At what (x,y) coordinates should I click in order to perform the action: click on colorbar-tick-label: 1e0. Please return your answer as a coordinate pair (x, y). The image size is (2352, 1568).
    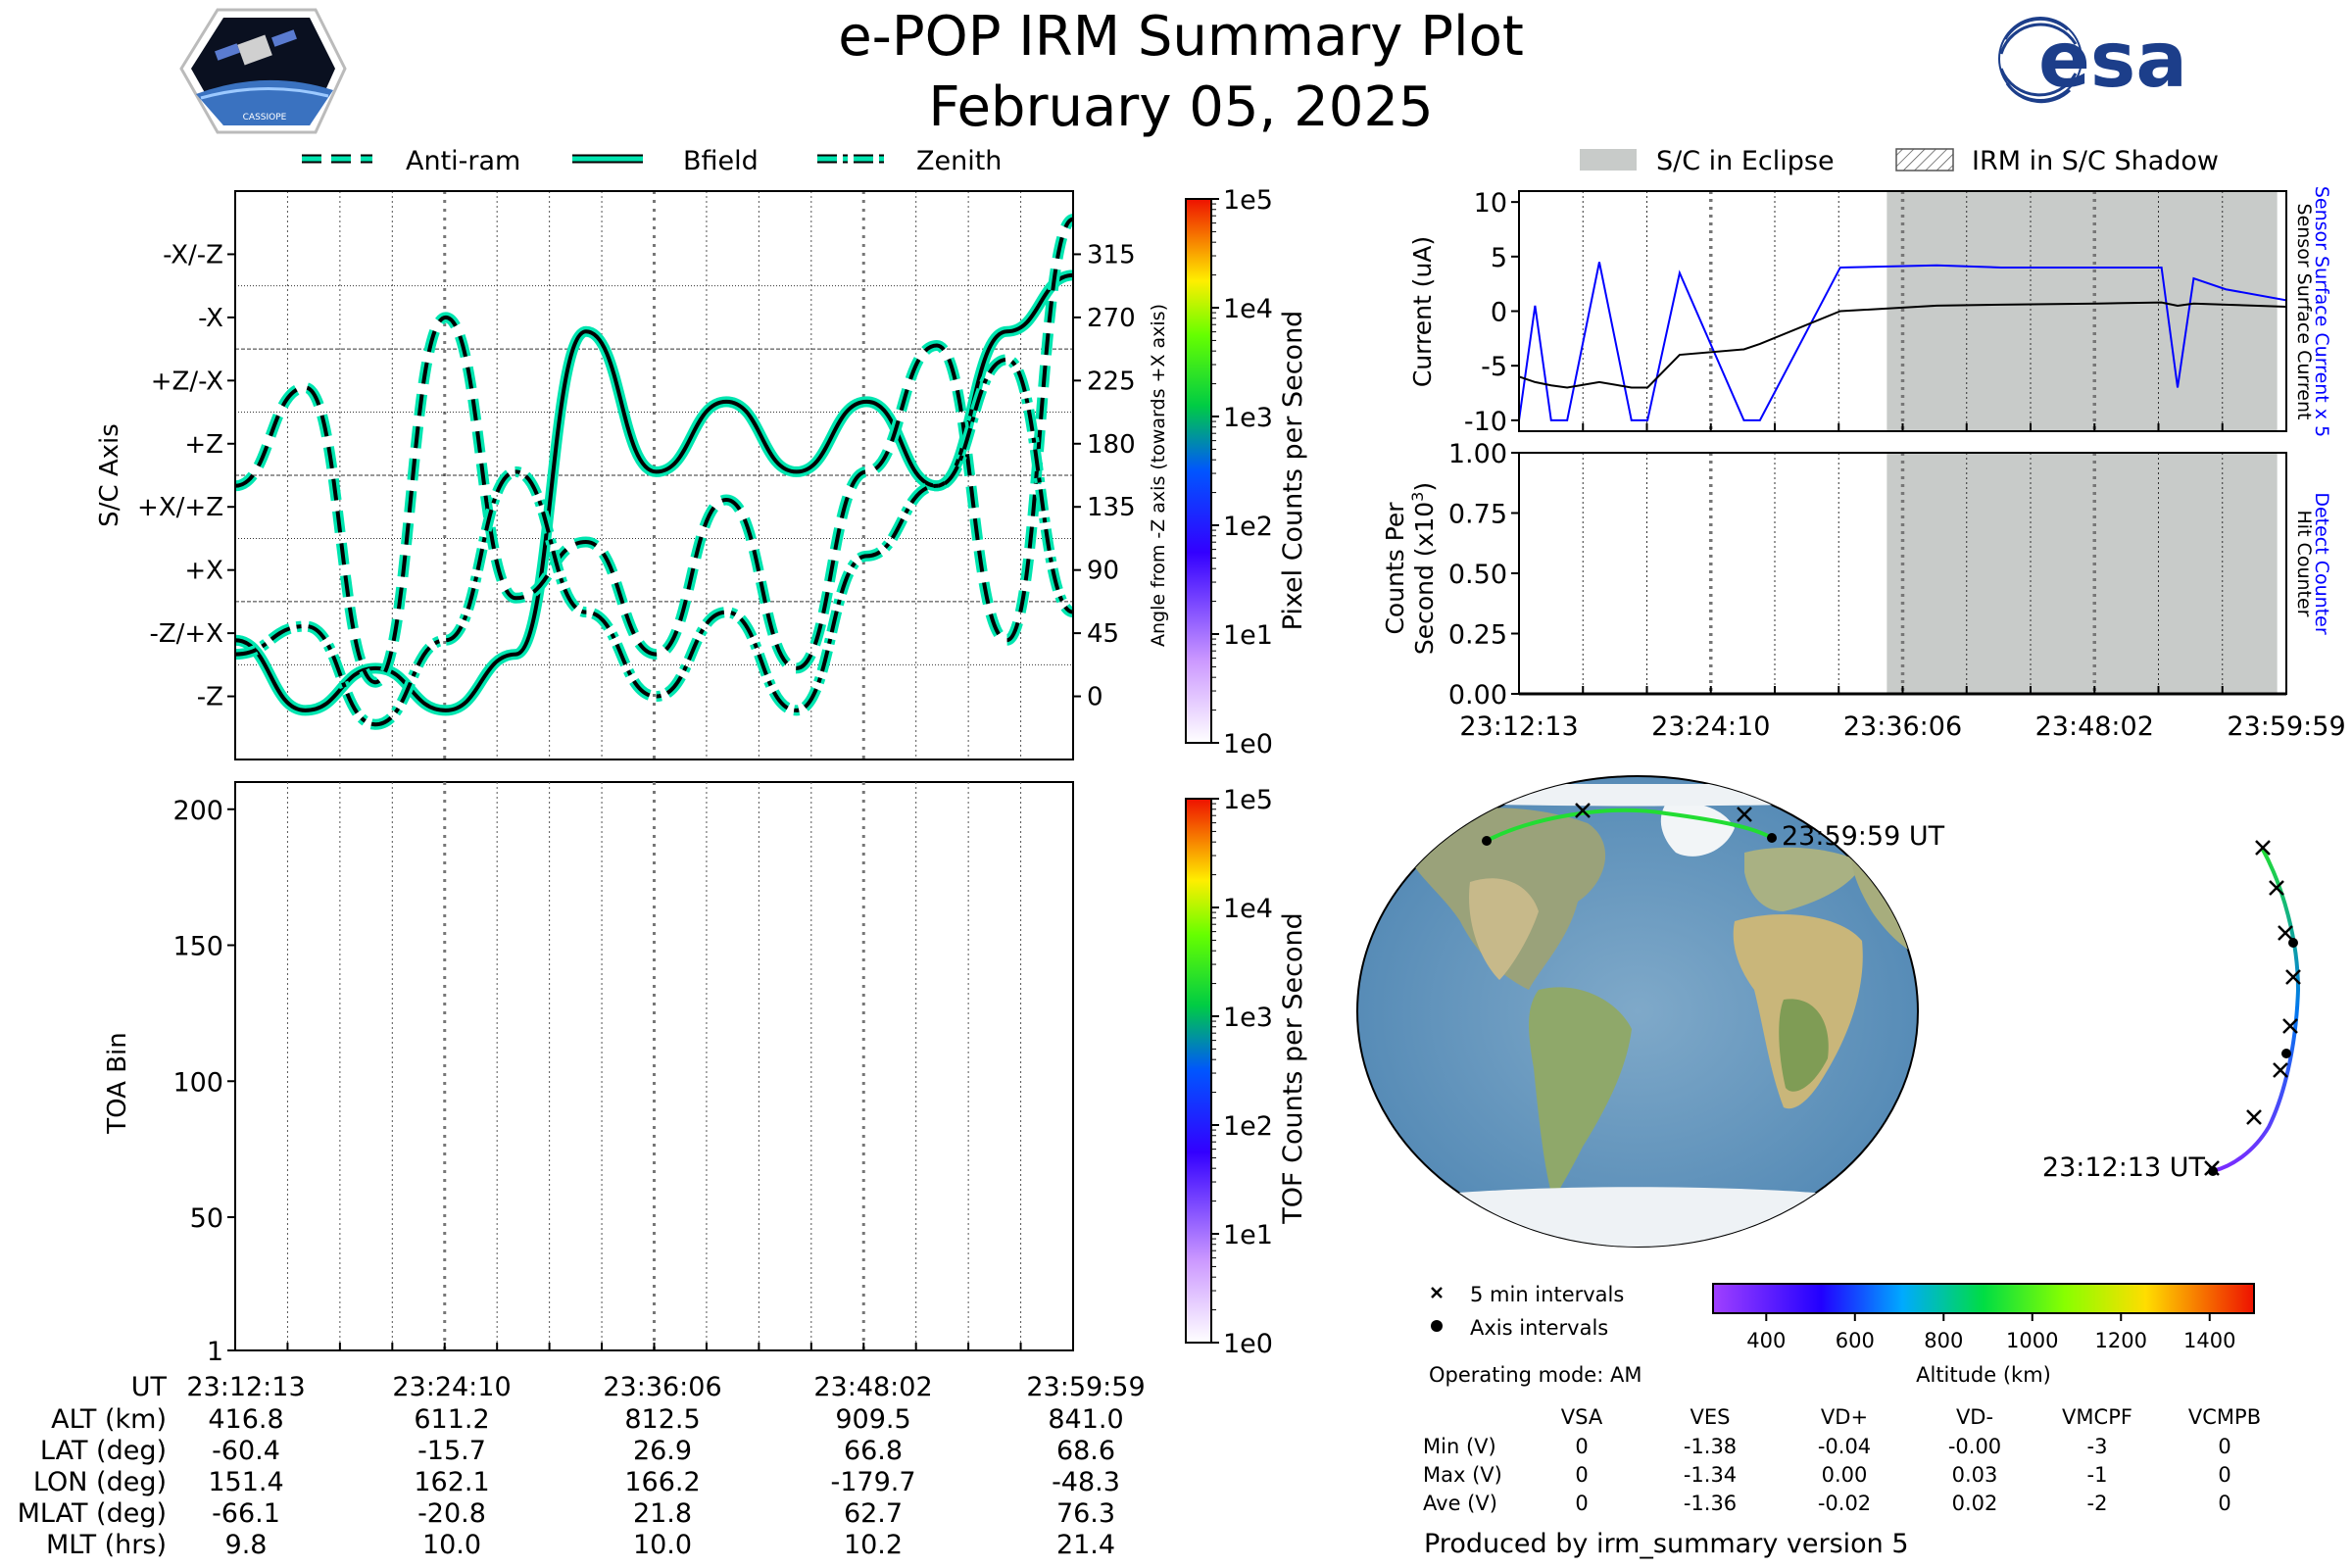
    Looking at the image, I should click on (1248, 1344).